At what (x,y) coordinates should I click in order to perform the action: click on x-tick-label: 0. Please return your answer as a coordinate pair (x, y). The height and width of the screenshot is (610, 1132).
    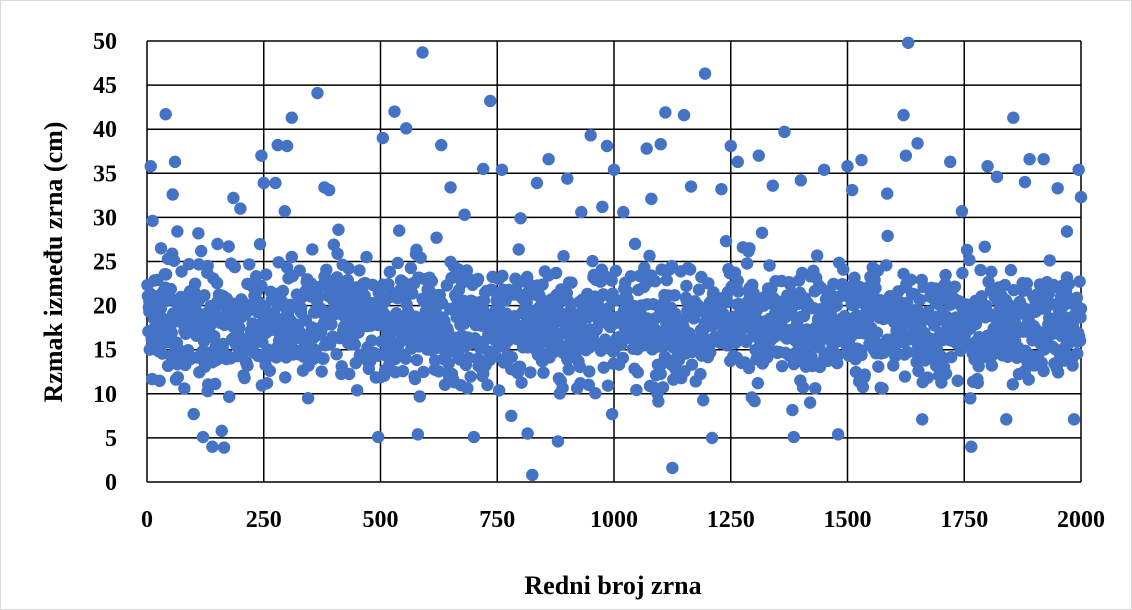
    Looking at the image, I should click on (147, 520).